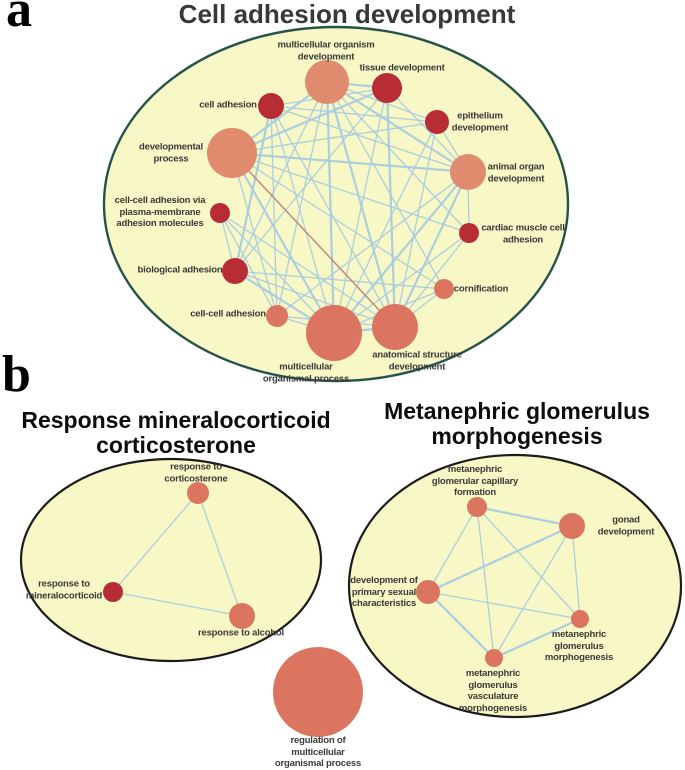  Describe the element at coordinates (437, 122) in the screenshot. I see `node-epithelium-development` at that location.